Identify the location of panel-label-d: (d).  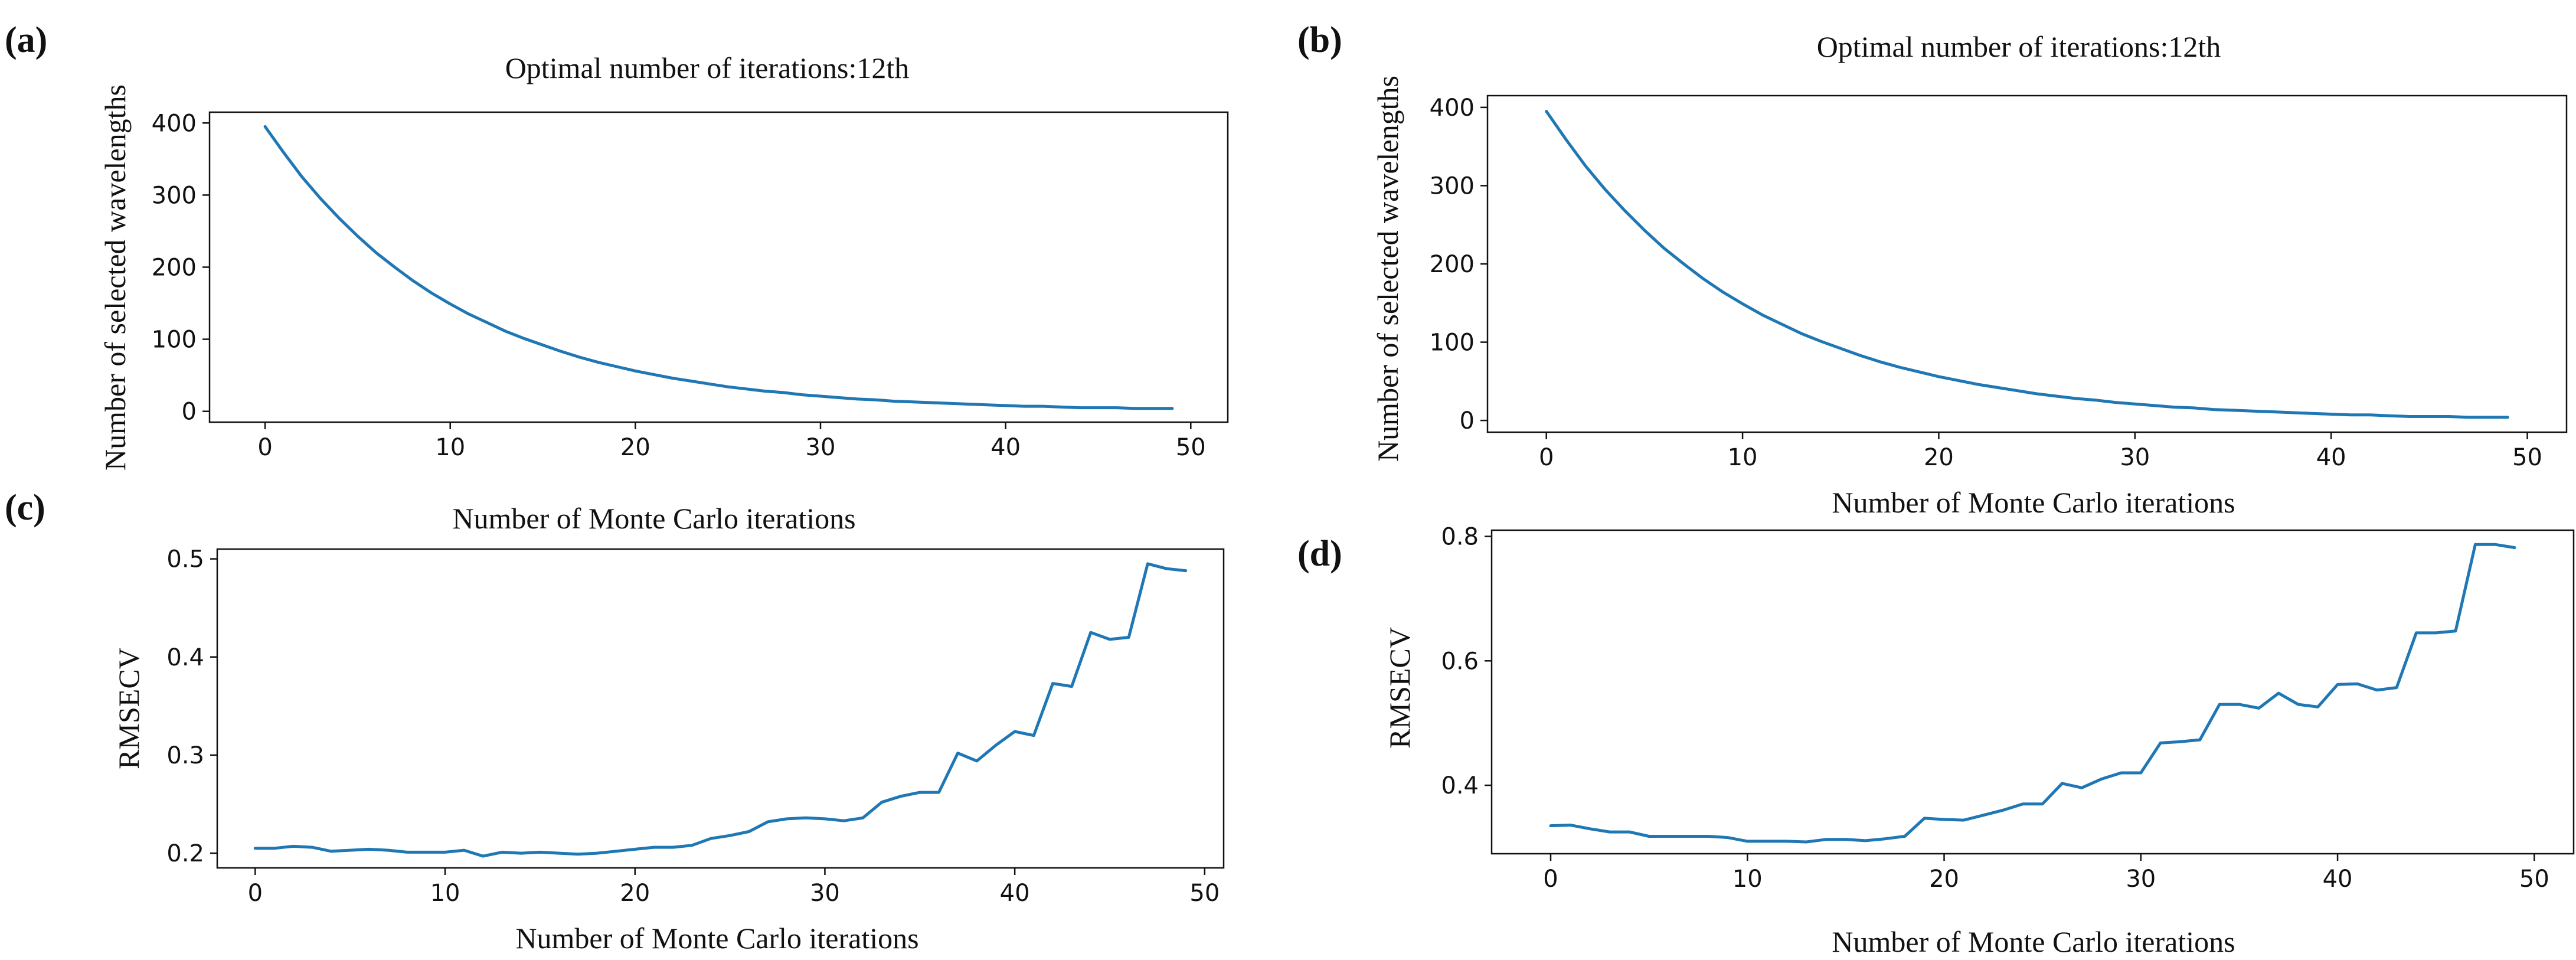
(1319, 554).